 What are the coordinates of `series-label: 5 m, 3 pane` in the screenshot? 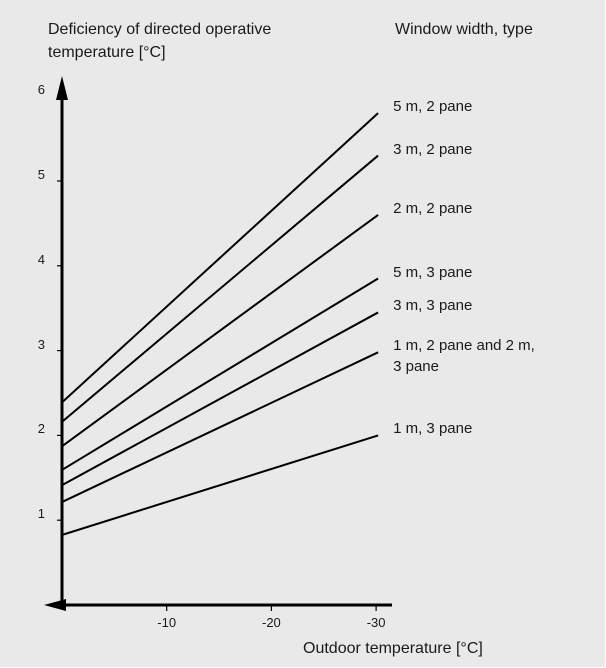 It's located at (432, 272).